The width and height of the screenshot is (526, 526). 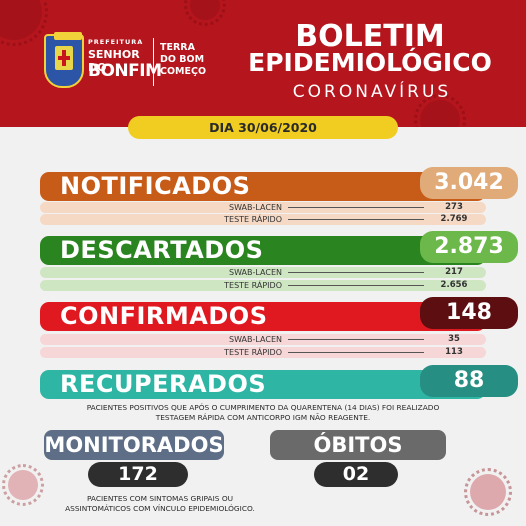 What do you see at coordinates (182, 59) in the screenshot?
I see `slogan-line2: DO BOM` at bounding box center [182, 59].